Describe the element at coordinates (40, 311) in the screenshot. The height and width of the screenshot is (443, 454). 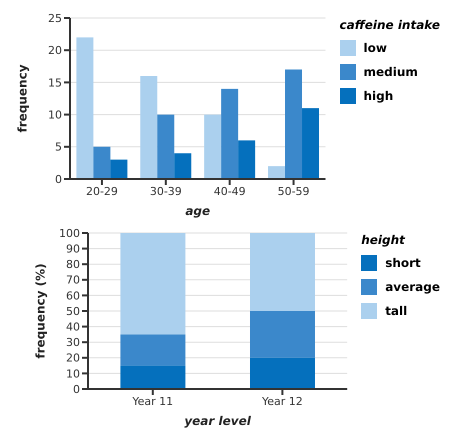
I see `y-axis-title: frequency (%)` at that location.